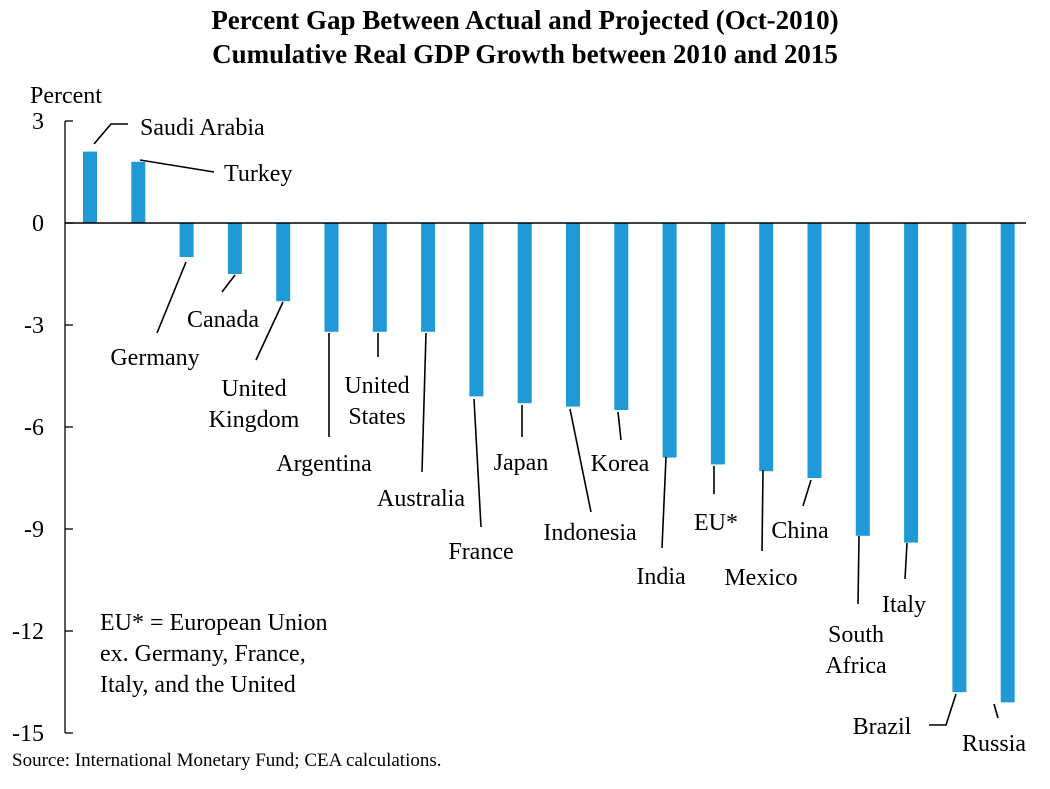 The image size is (1050, 789). What do you see at coordinates (428, 277) in the screenshot?
I see `bar-australia` at bounding box center [428, 277].